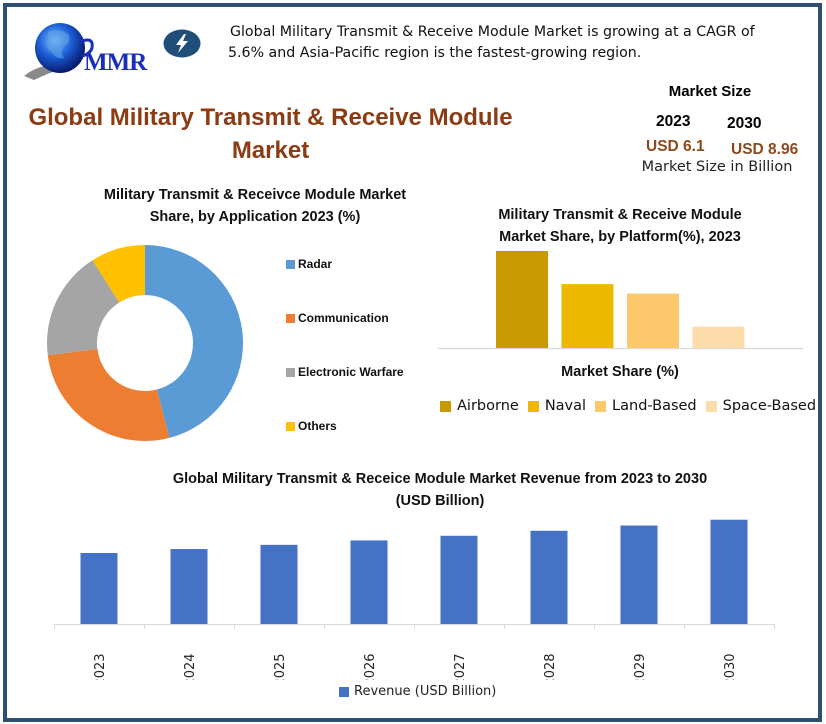 This screenshot has height=724, width=826. What do you see at coordinates (522, 299) in the screenshot?
I see `bar-airborne` at bounding box center [522, 299].